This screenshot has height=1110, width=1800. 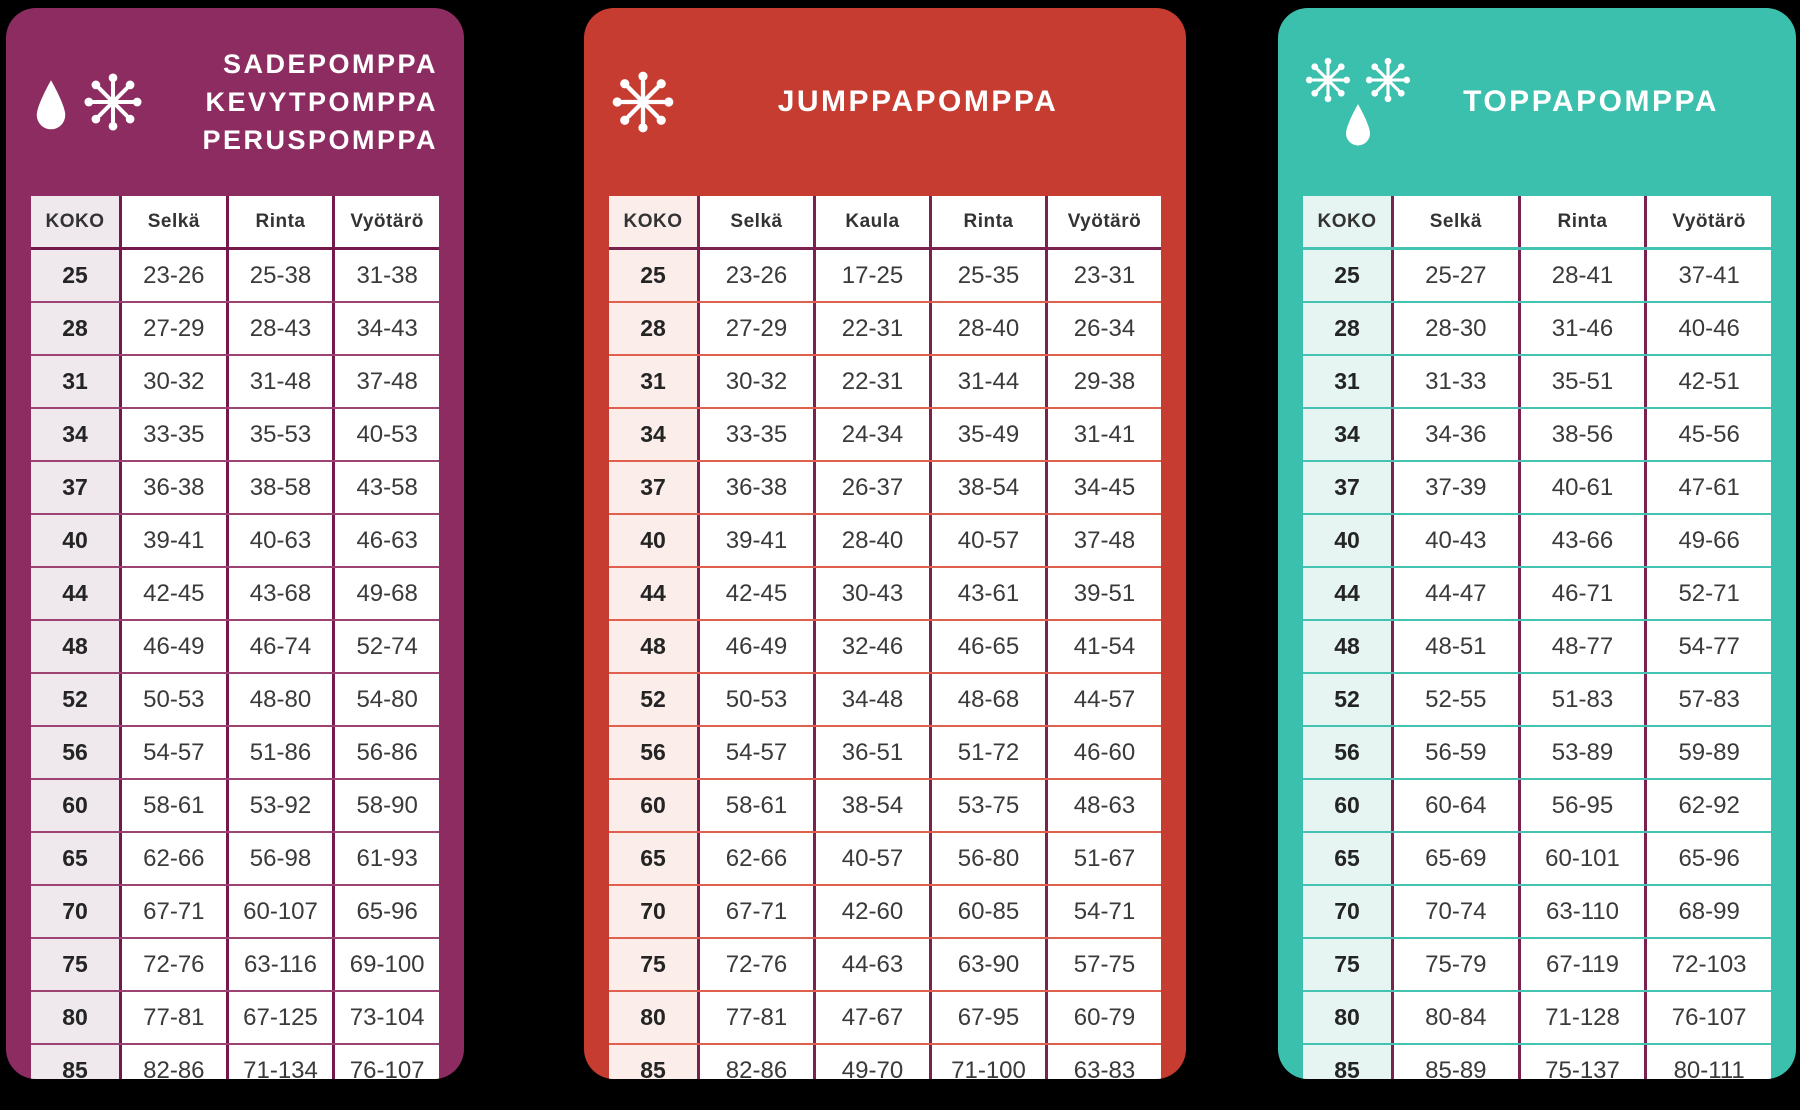 What do you see at coordinates (1707, 540) in the screenshot?
I see `measure-cell: 49-66` at bounding box center [1707, 540].